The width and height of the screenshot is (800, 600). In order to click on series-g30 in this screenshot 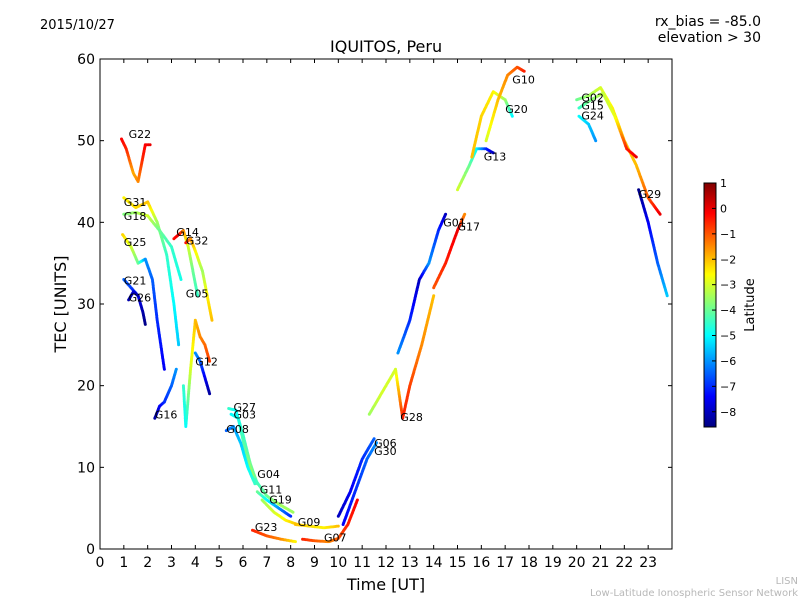, I will do `click(359, 483)`.